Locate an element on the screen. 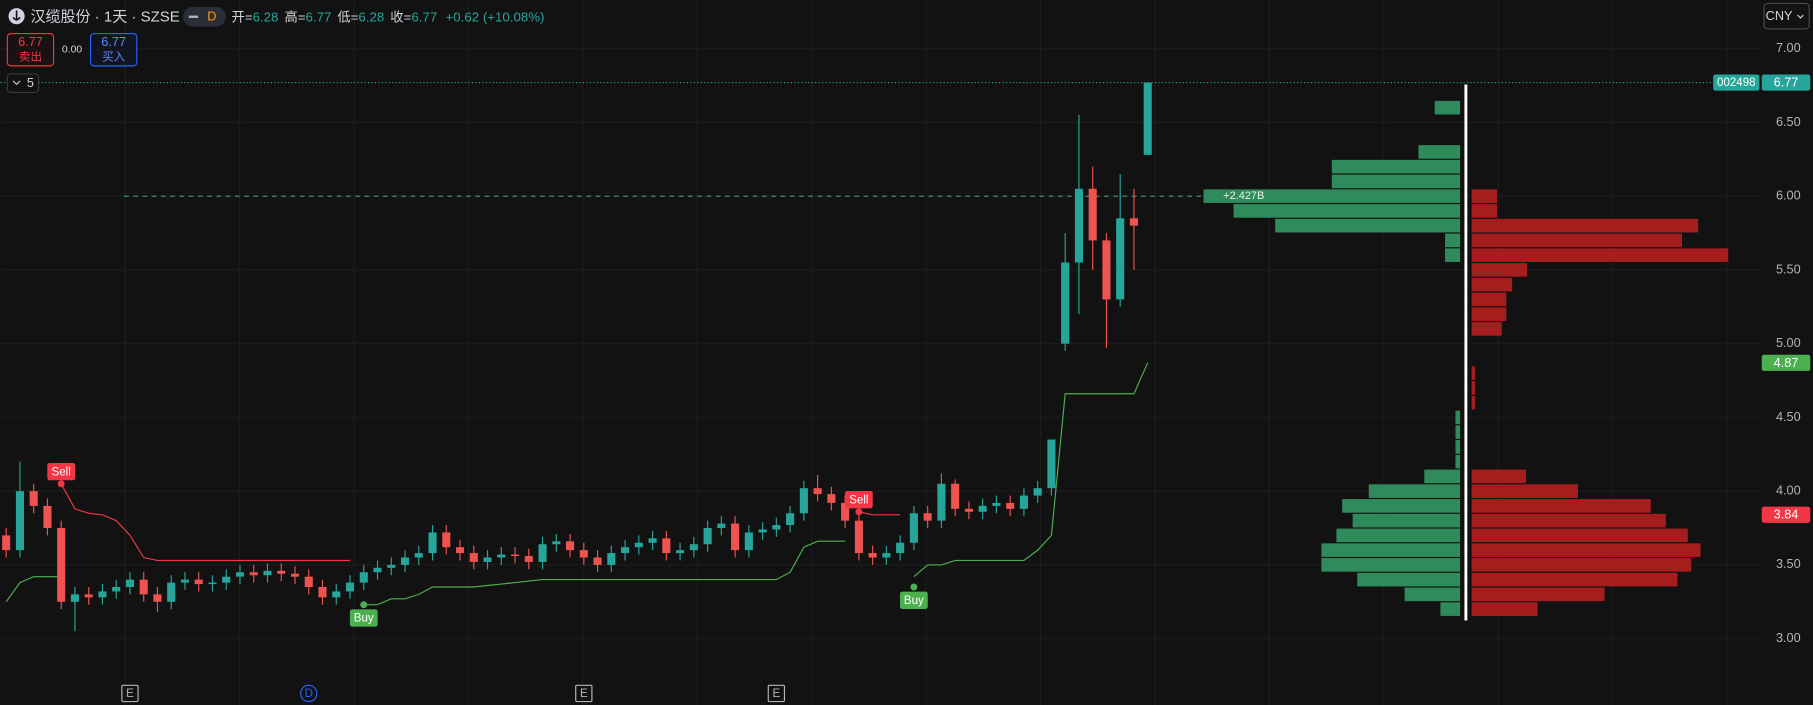 Image resolution: width=1813 pixels, height=705 pixels. sell-label: 卖出 is located at coordinates (30, 56).